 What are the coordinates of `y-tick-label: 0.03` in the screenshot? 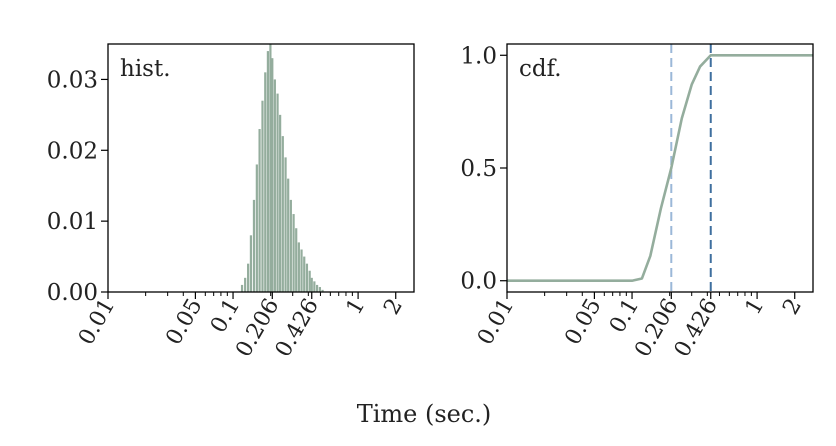 It's located at (72, 80).